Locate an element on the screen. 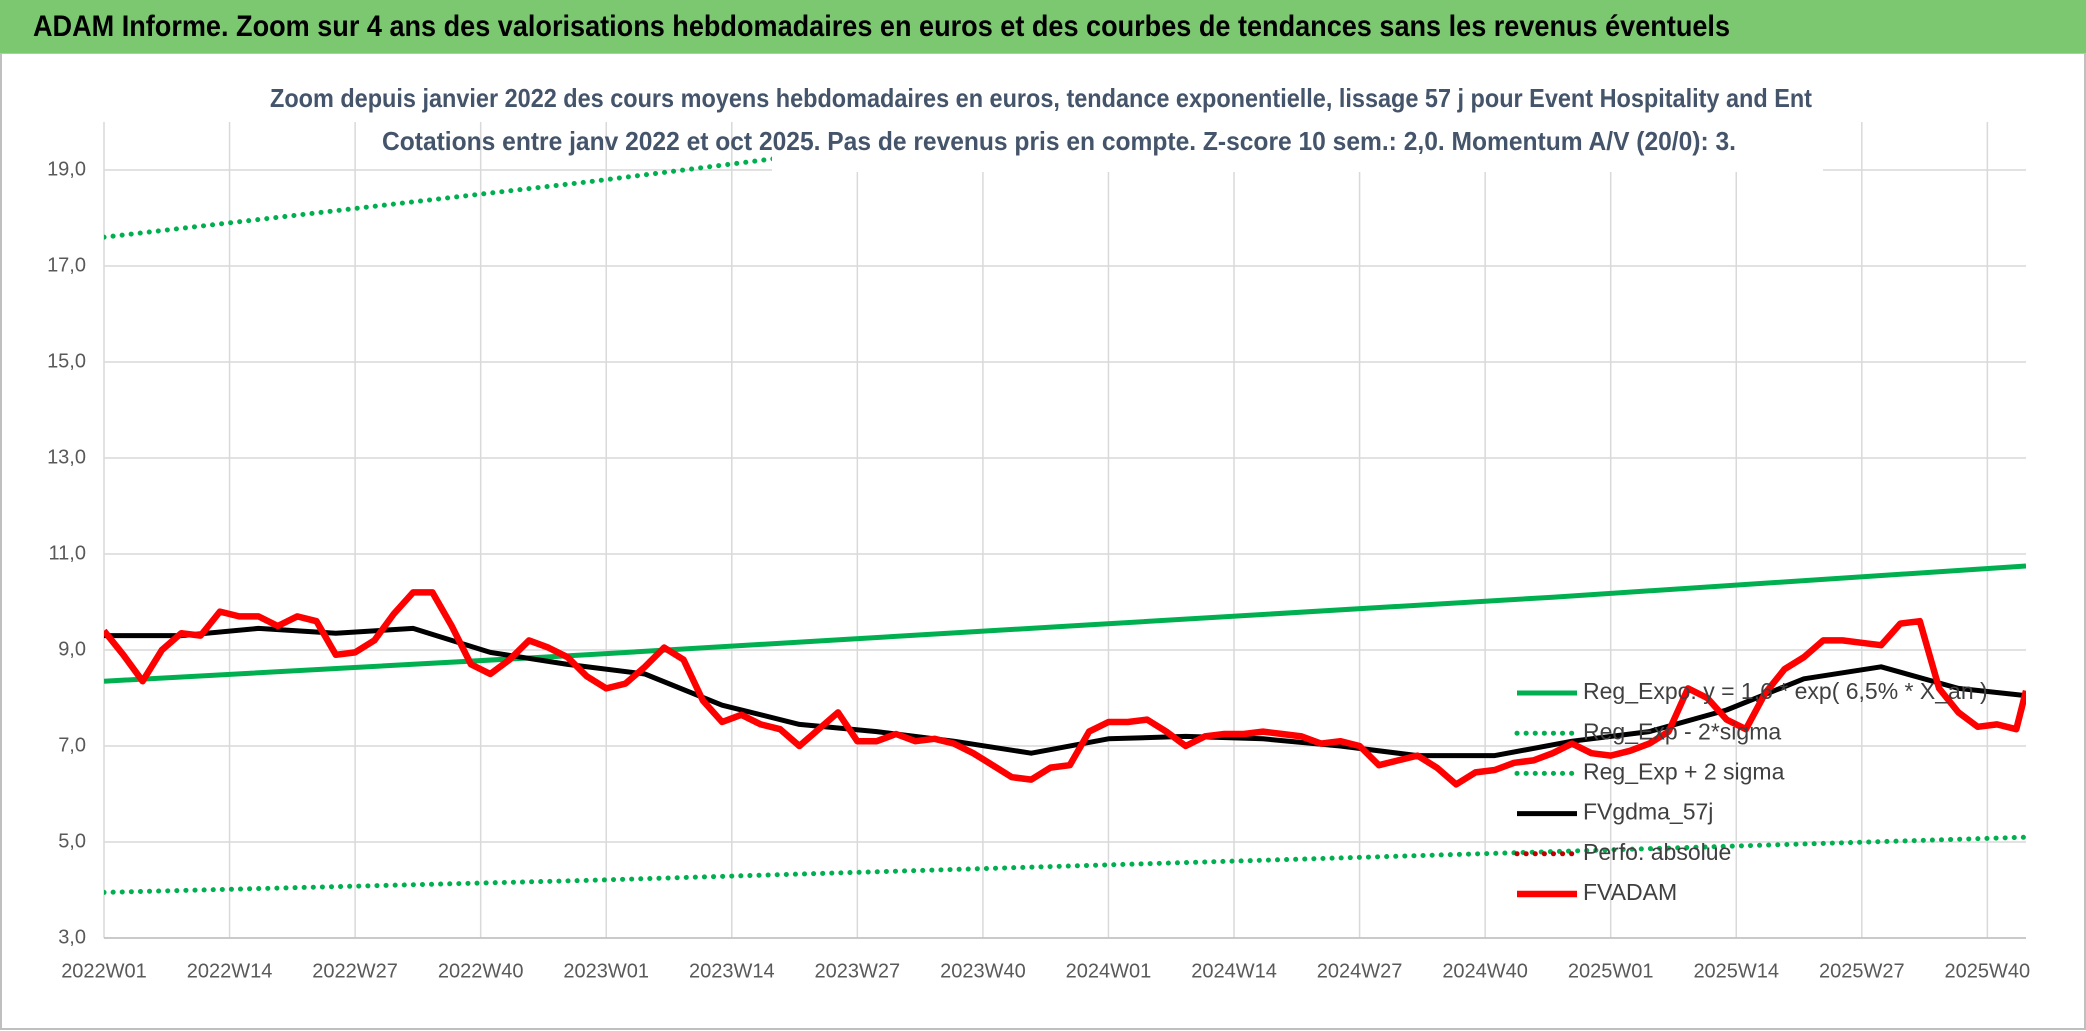 This screenshot has width=2086, height=1031. legend-label: FVgdma_57j is located at coordinates (1648, 812).